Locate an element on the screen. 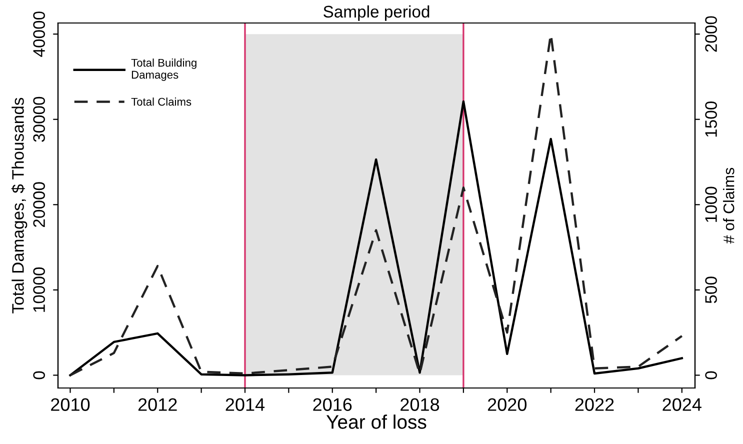  y-axis-title: Total Damages, $ Thousands is located at coordinates (19, 206).